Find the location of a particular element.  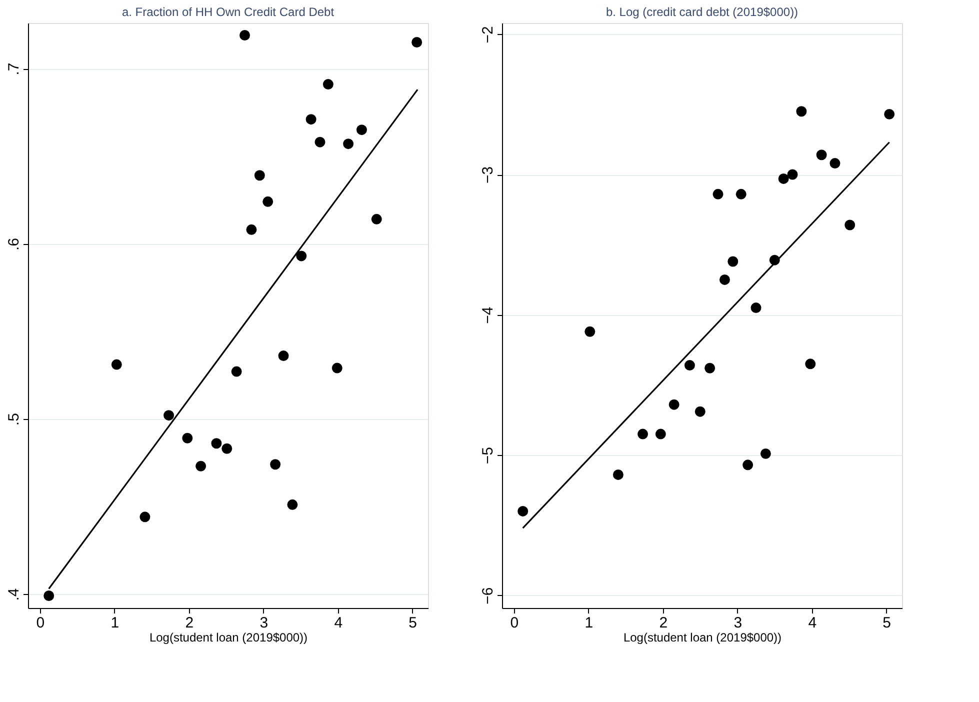

y-tick-label: −6 is located at coordinates (488, 595).